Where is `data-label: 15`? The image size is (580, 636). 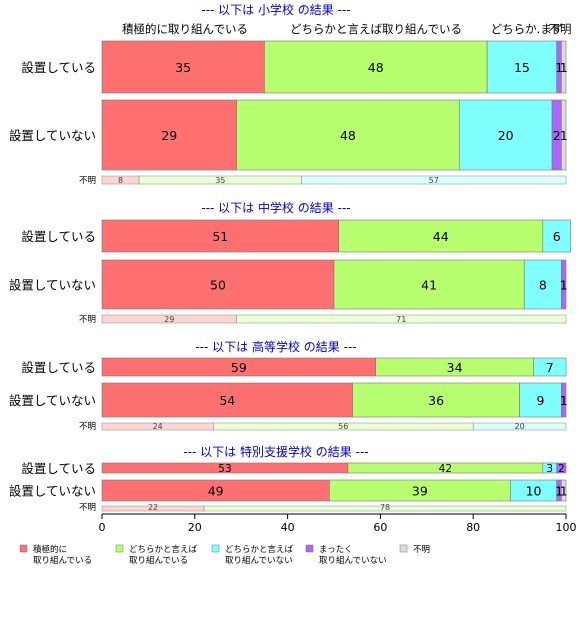 data-label: 15 is located at coordinates (522, 67).